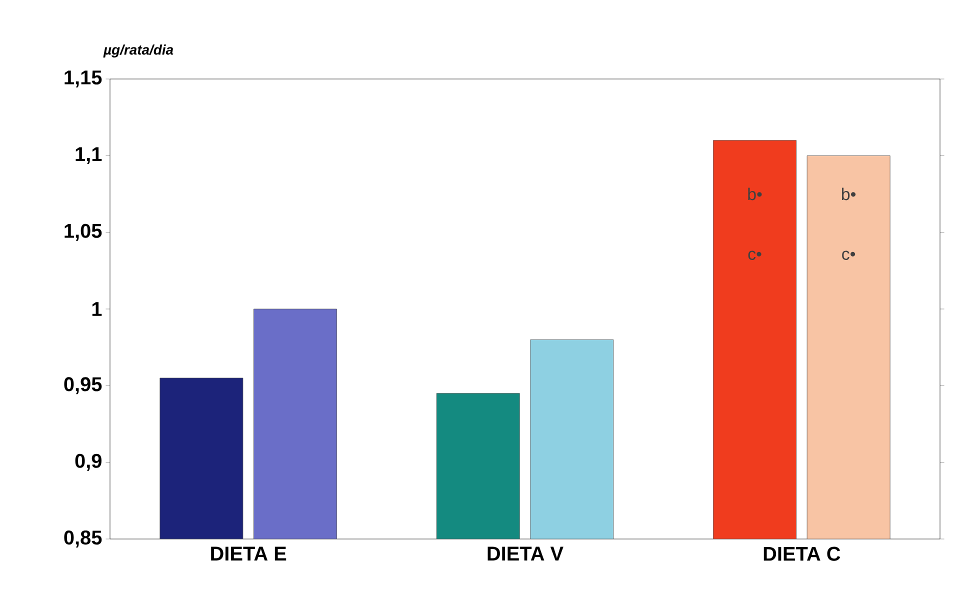  I want to click on x-tick-label: DIETA C, so click(802, 553).